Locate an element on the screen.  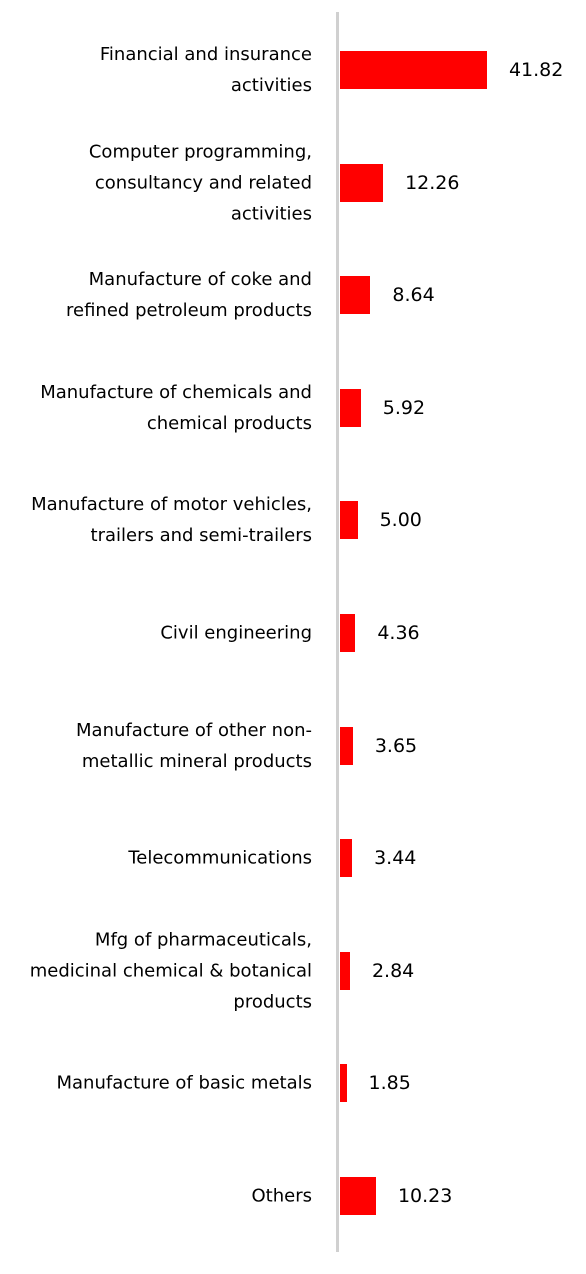
category-label: Telecommunications is located at coordinates (220, 858).